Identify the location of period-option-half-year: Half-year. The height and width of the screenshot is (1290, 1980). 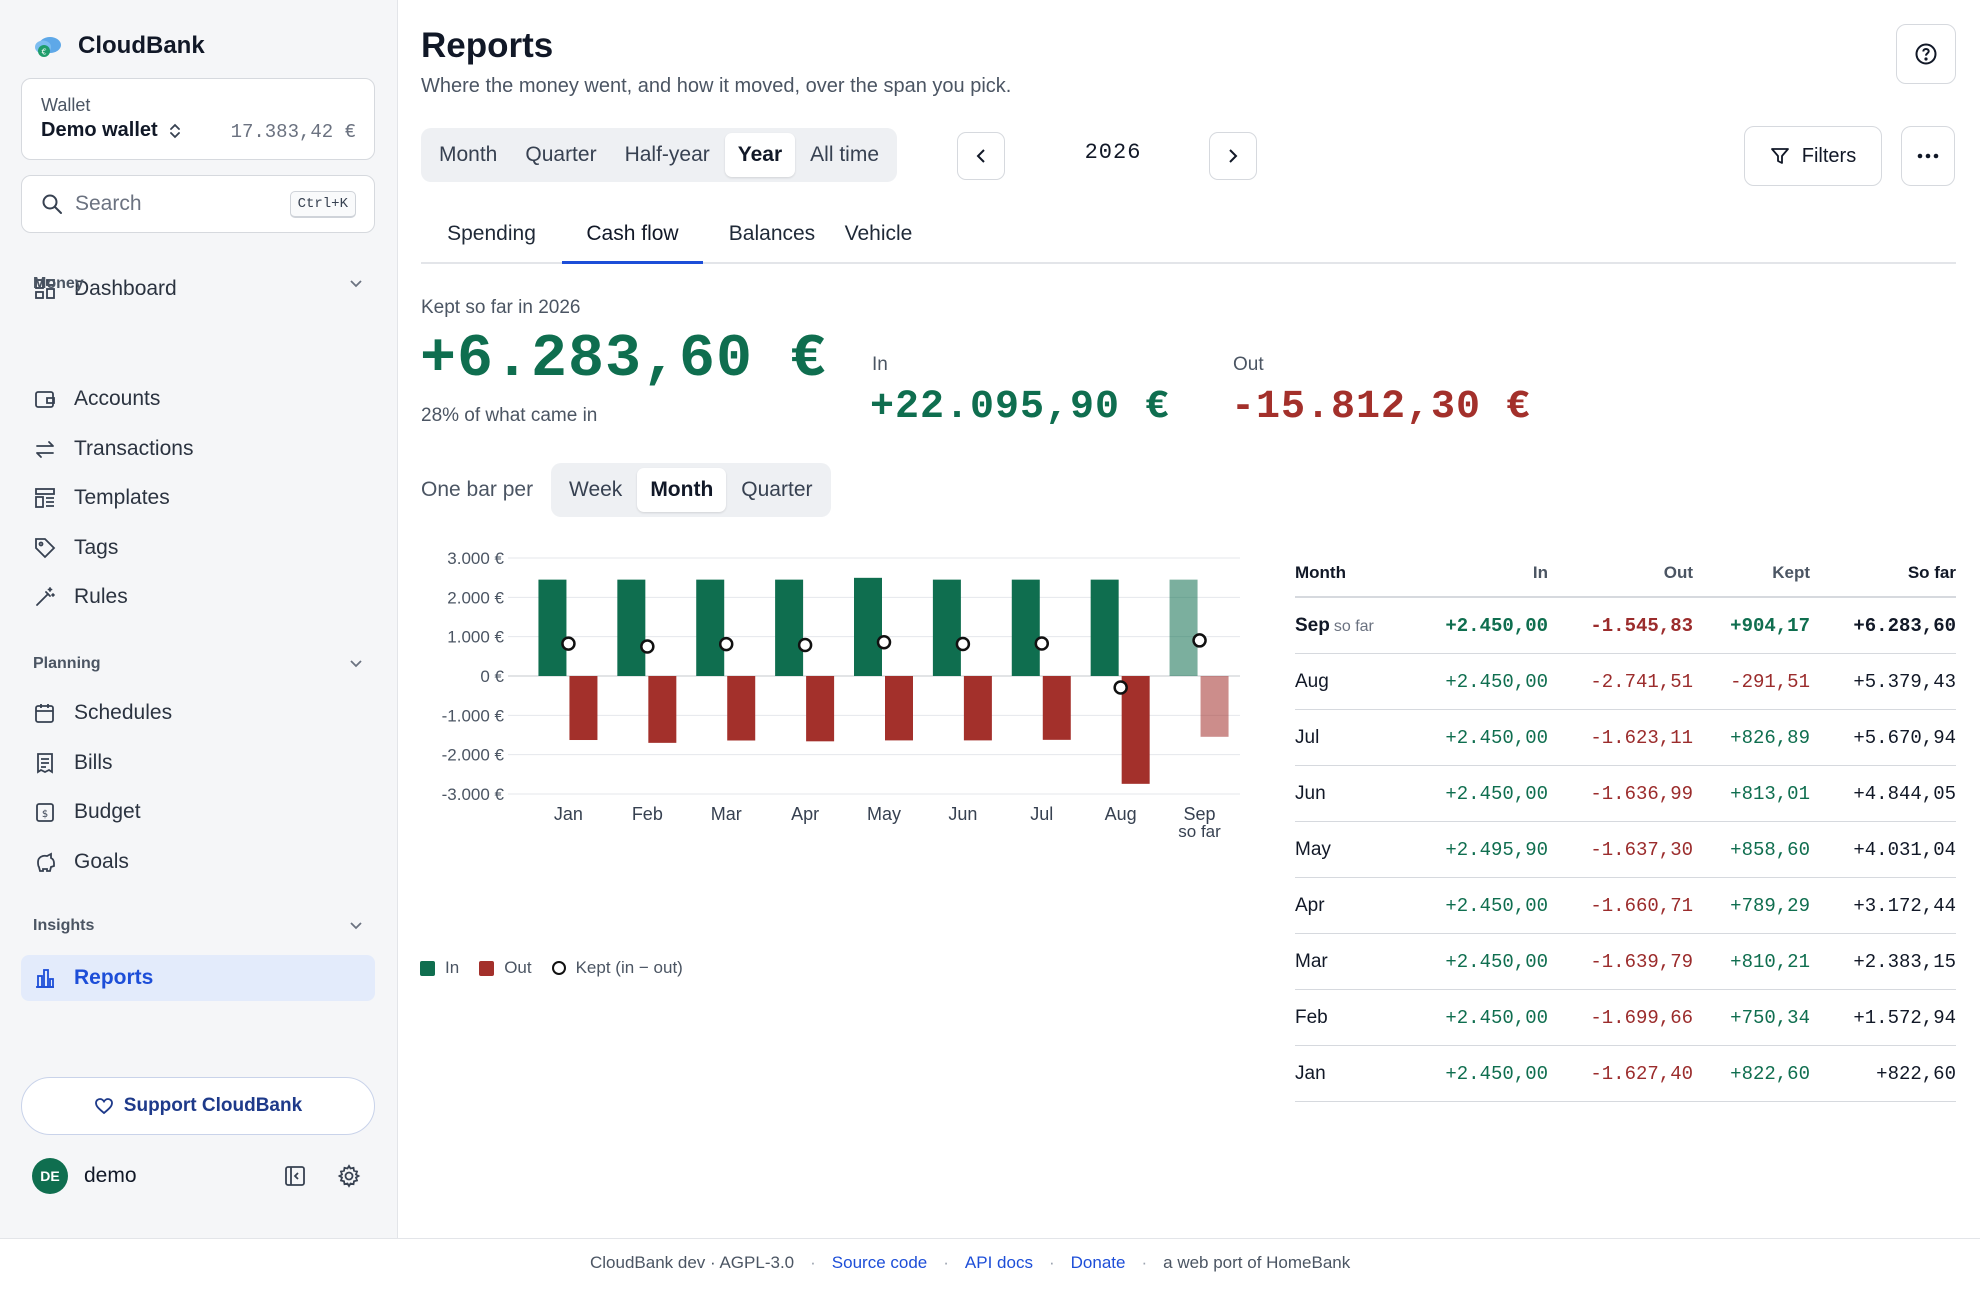
(667, 154).